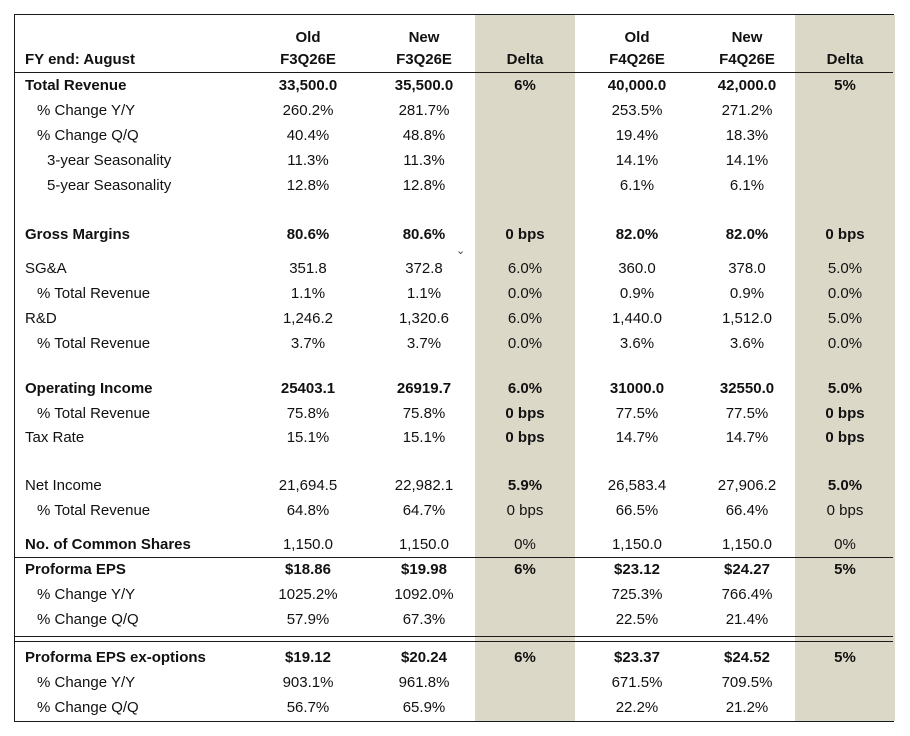  I want to click on cell-new-q4: 1,512.0, so click(747, 318).